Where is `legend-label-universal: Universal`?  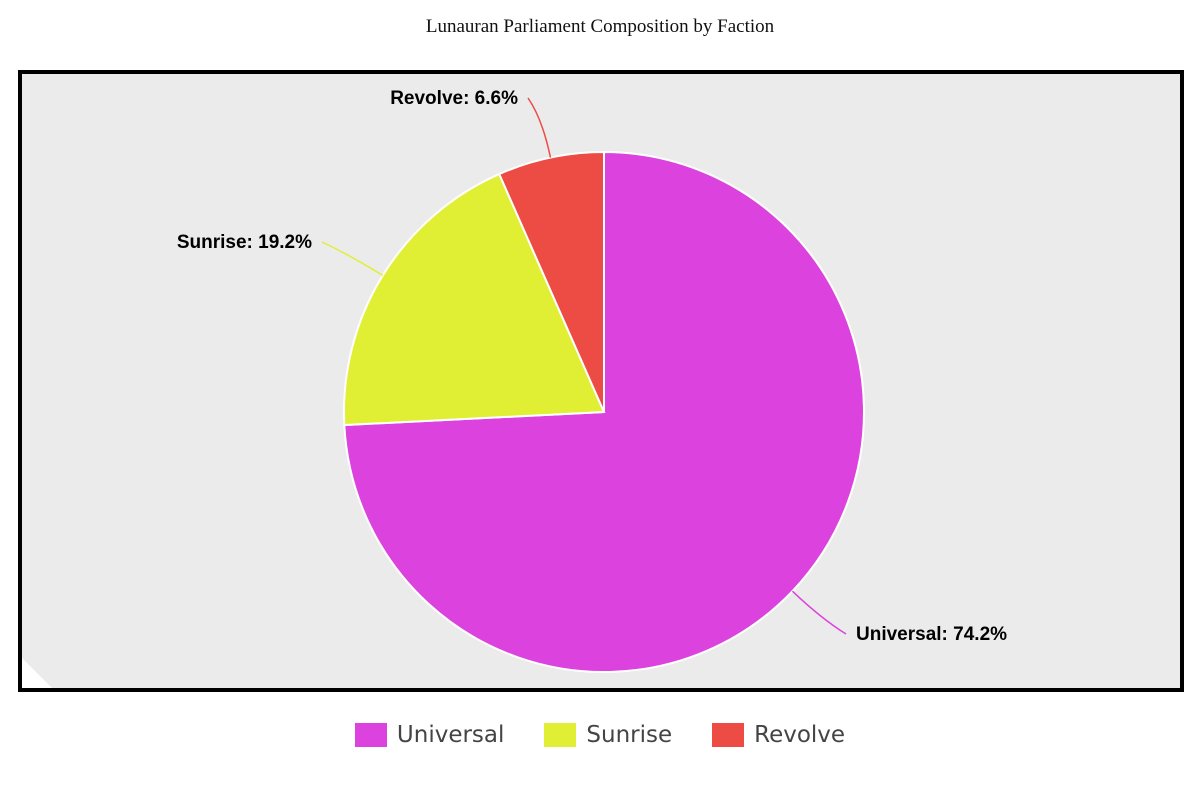
legend-label-universal: Universal is located at coordinates (450, 735).